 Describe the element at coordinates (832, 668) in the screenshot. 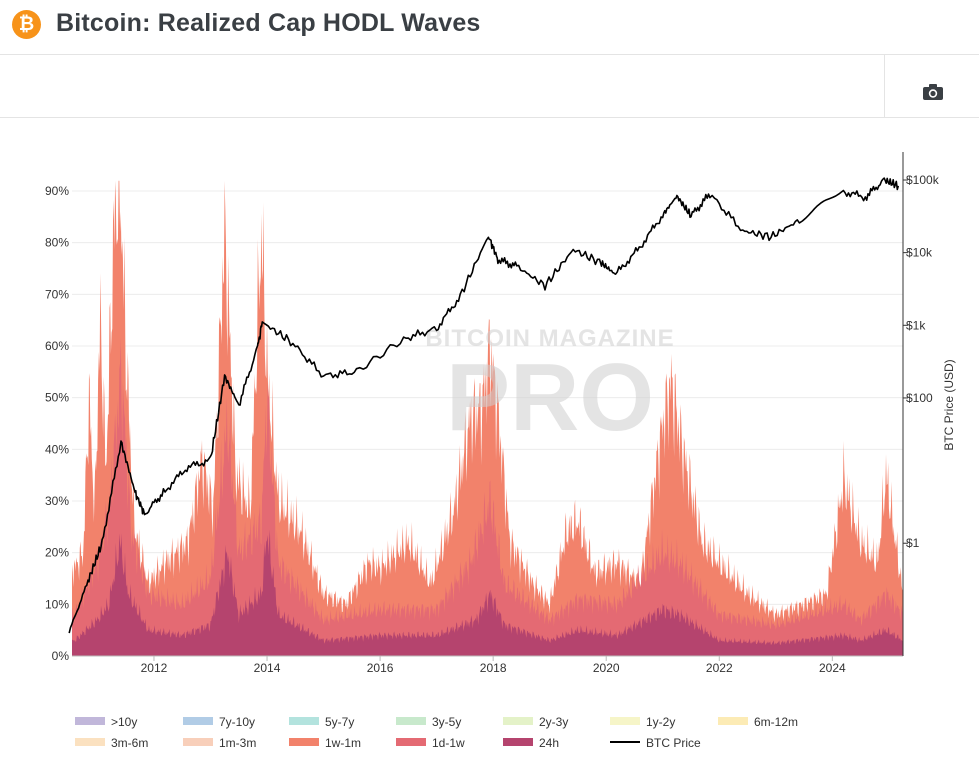

I see `x-tick-label: 2024` at that location.